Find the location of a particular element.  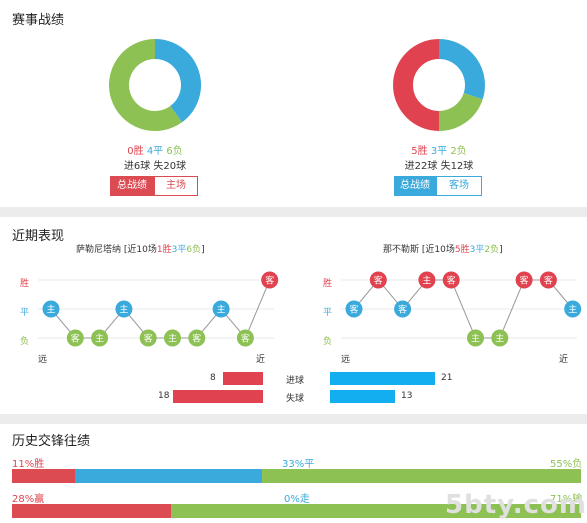

left-donut-draw-slice is located at coordinates (177, 81).